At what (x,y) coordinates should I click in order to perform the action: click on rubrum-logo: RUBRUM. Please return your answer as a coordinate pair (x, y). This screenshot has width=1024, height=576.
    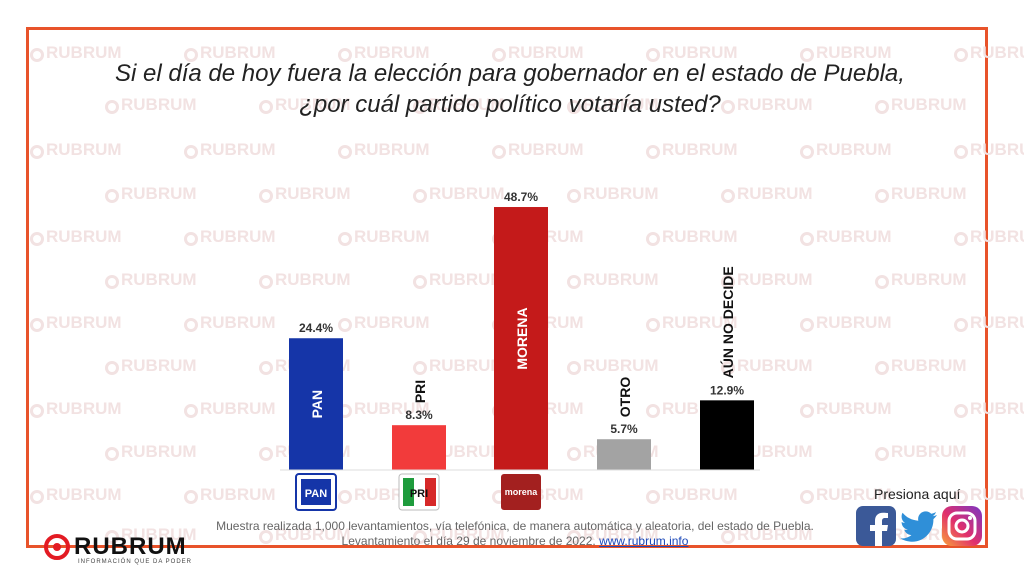
    Looking at the image, I should click on (115, 547).